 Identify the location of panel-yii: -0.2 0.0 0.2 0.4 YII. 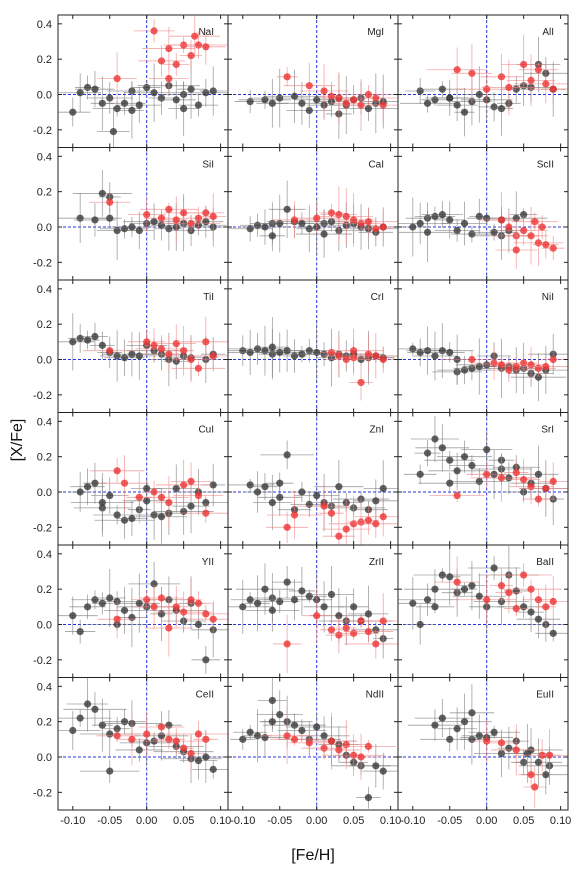
(131, 611).